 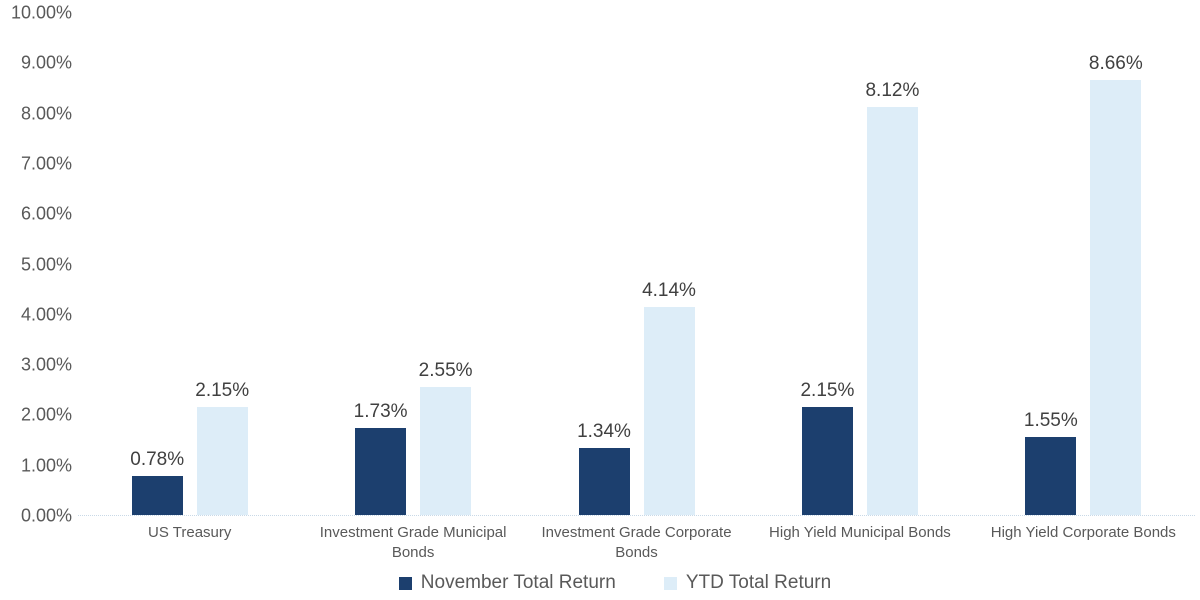 What do you see at coordinates (758, 582) in the screenshot?
I see `legend-label: YTD Total Return` at bounding box center [758, 582].